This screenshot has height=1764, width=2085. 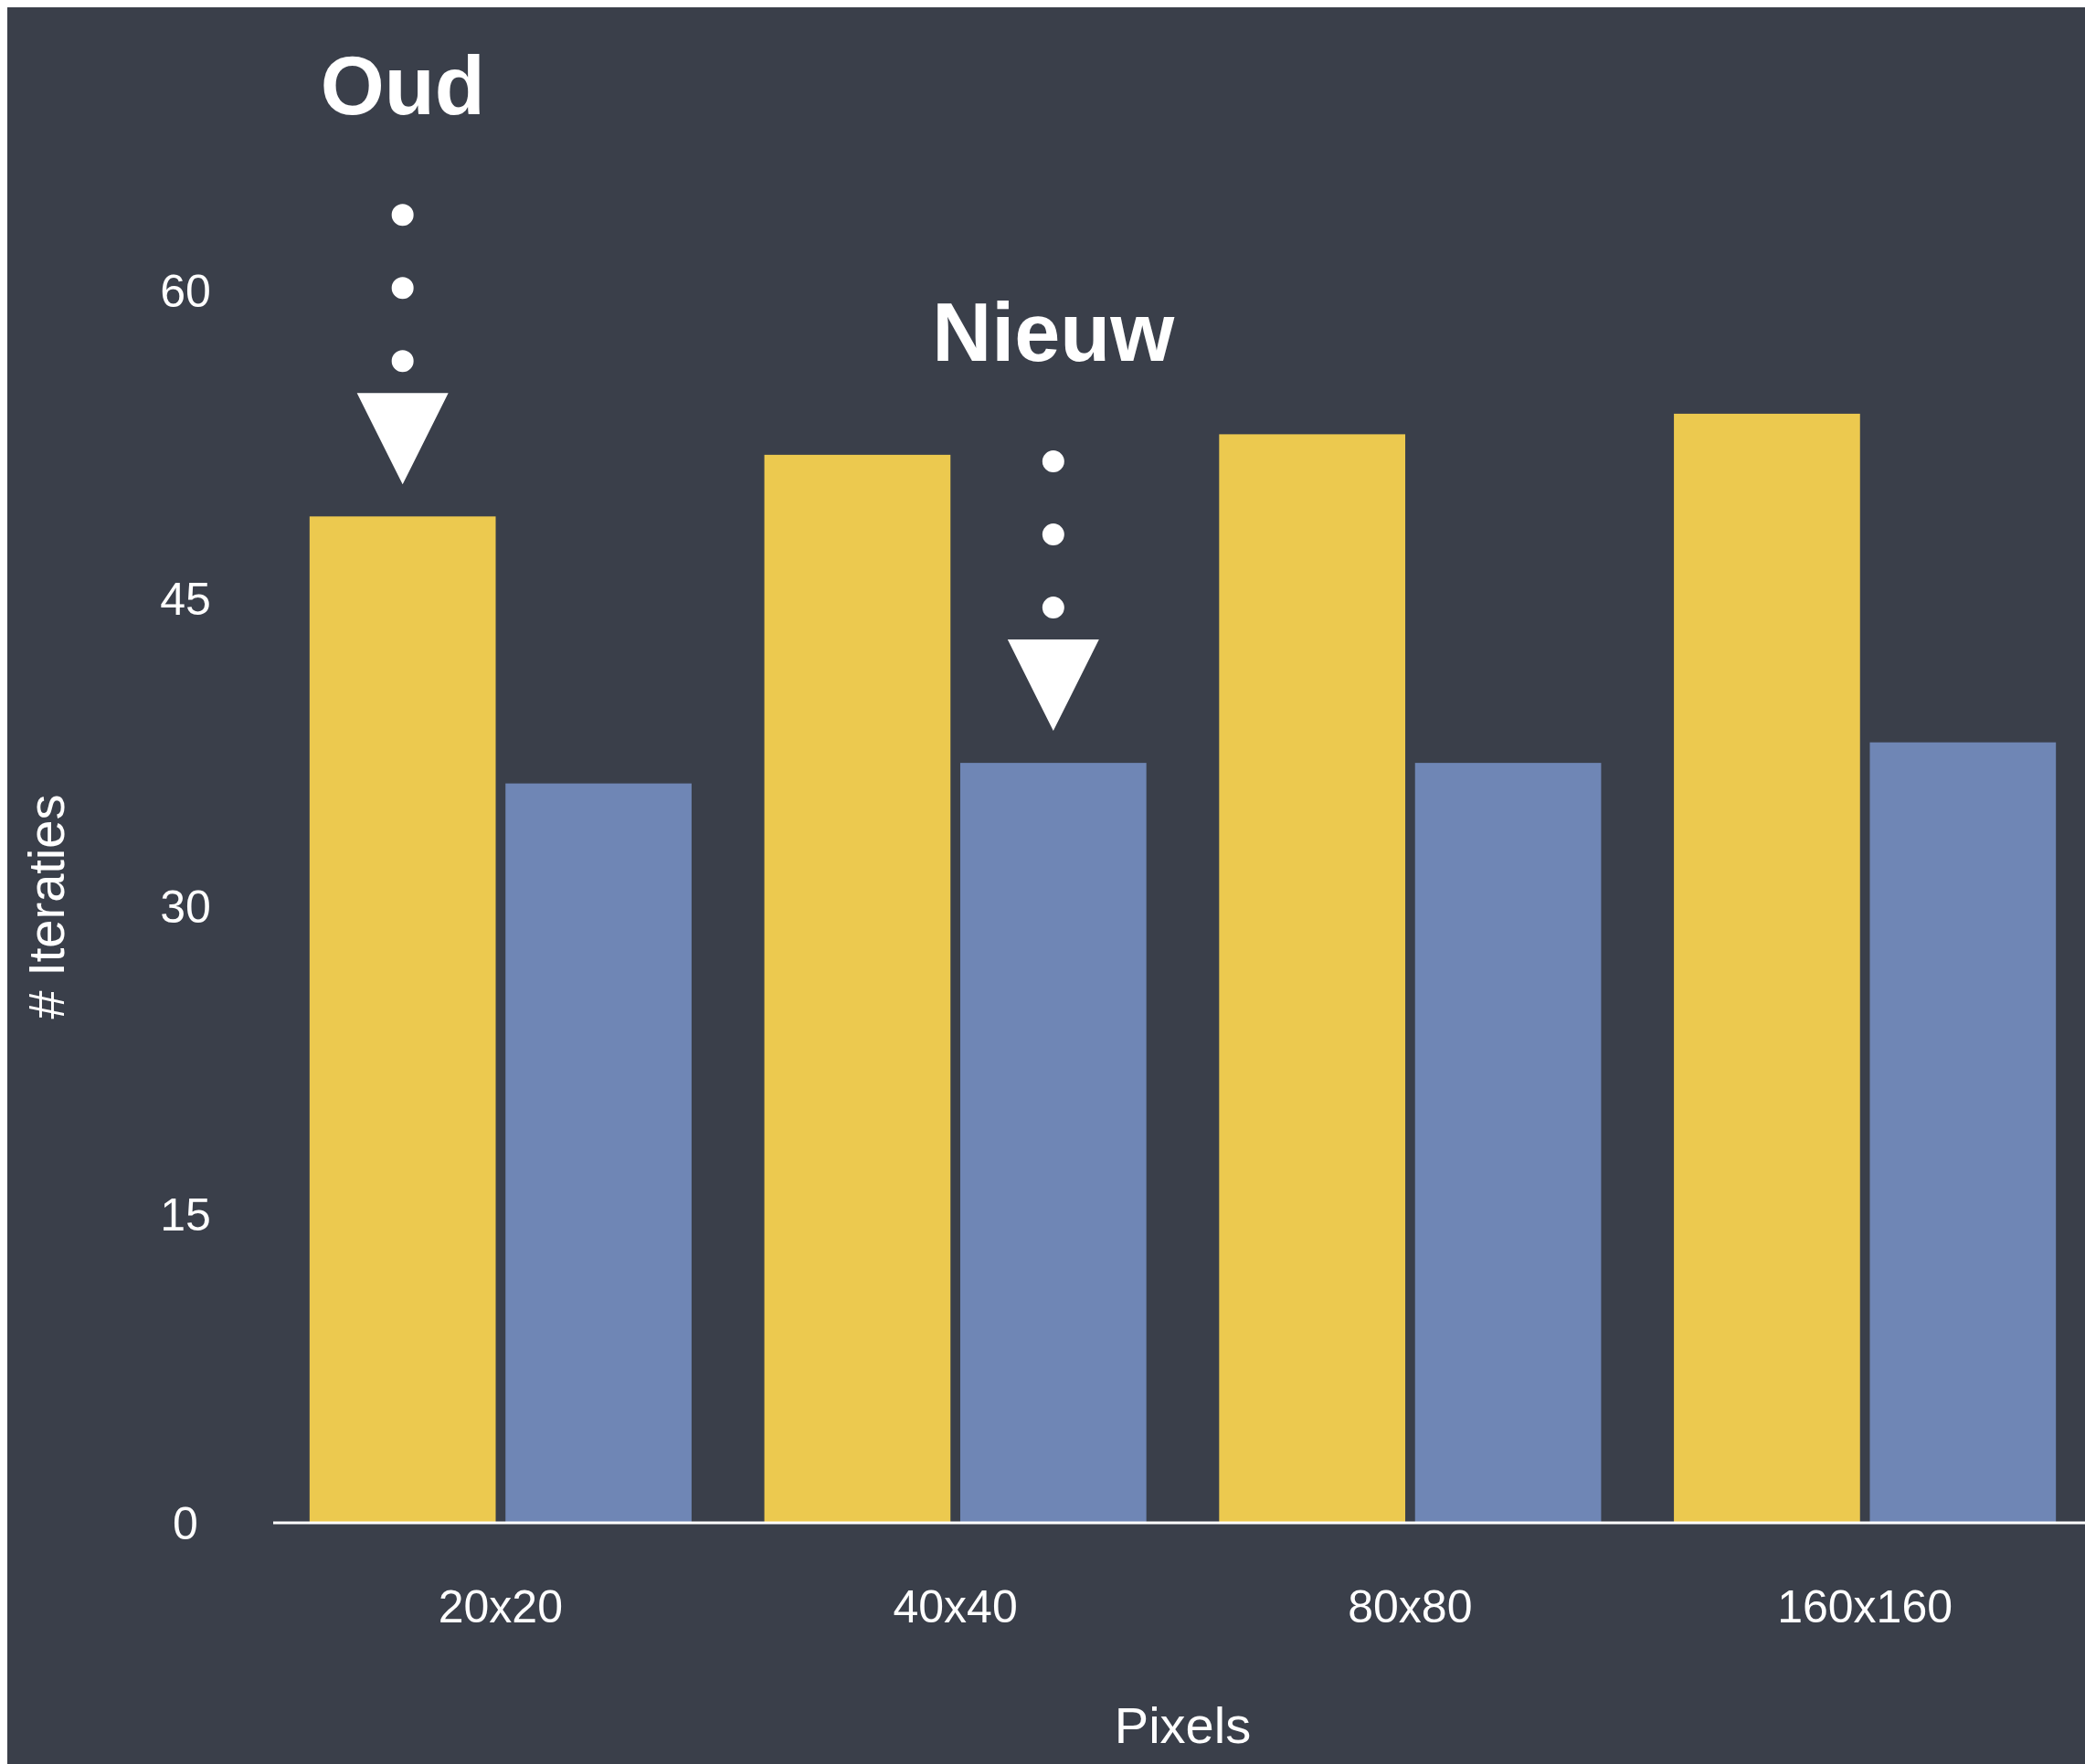 What do you see at coordinates (185, 291) in the screenshot?
I see `y-tick-label: 60` at bounding box center [185, 291].